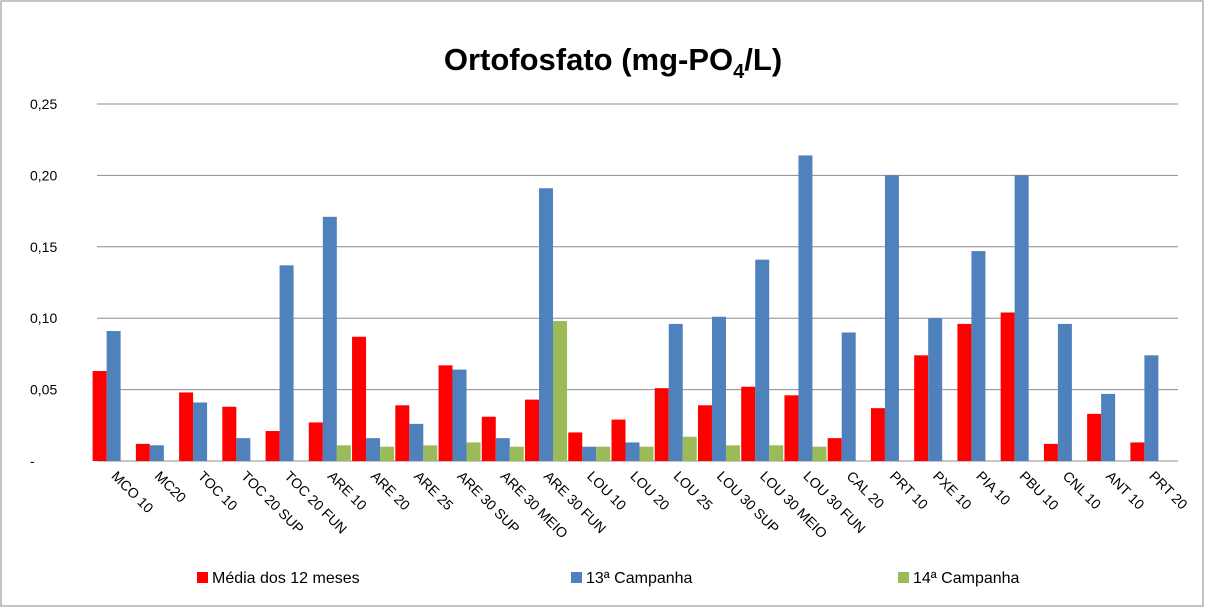  Describe the element at coordinates (43, 104) in the screenshot. I see `y-tick-label: 0,25` at that location.